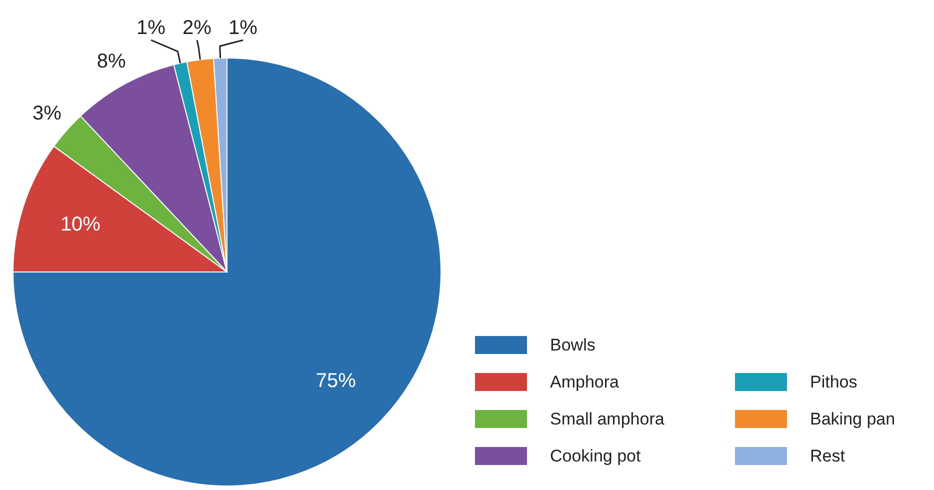 The image size is (934, 490). Describe the element at coordinates (607, 419) in the screenshot. I see `legend-label: Small amphora` at that location.